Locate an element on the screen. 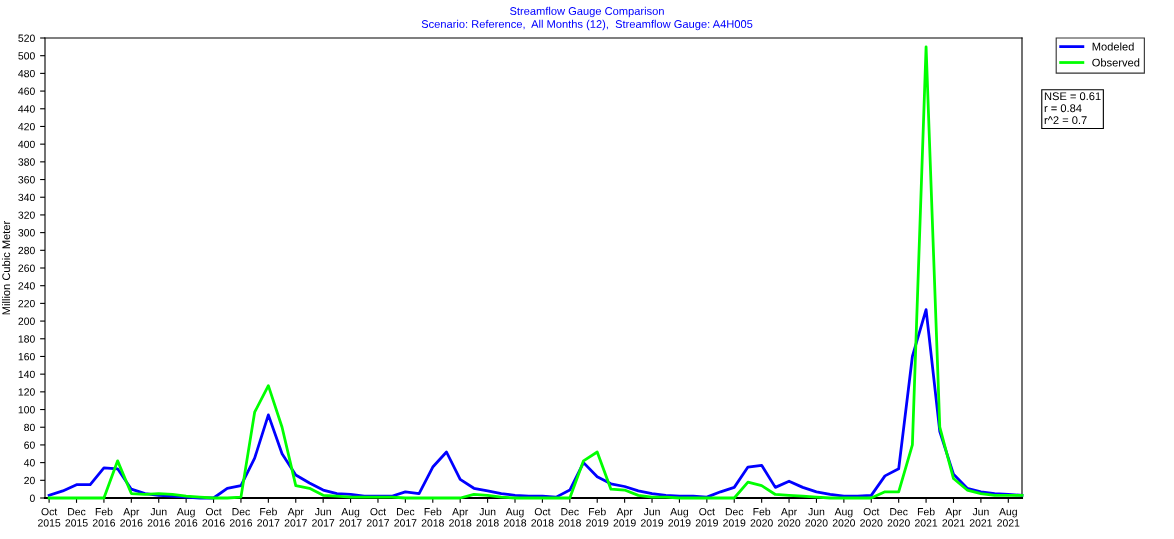  x-tick-label: Jun 2020 is located at coordinates (816, 517).